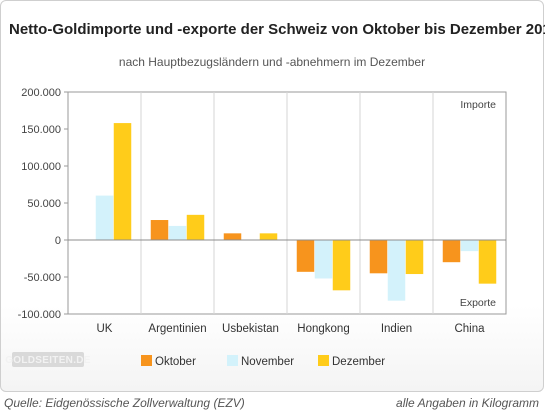  What do you see at coordinates (267, 362) in the screenshot?
I see `legend-label-november: November` at bounding box center [267, 362].